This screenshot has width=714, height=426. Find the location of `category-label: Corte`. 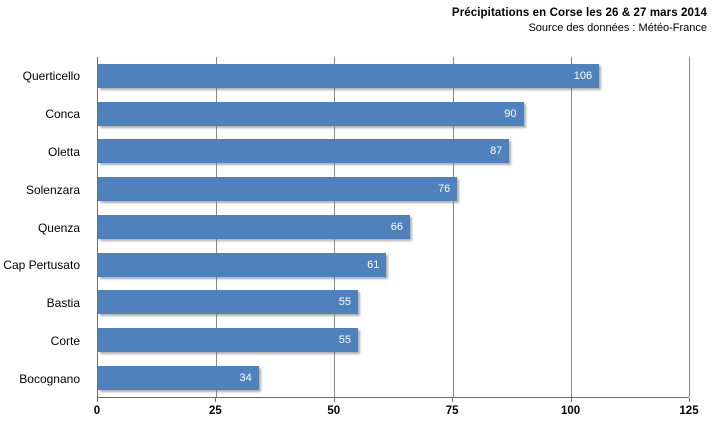

category-label: Corte is located at coordinates (65, 341).